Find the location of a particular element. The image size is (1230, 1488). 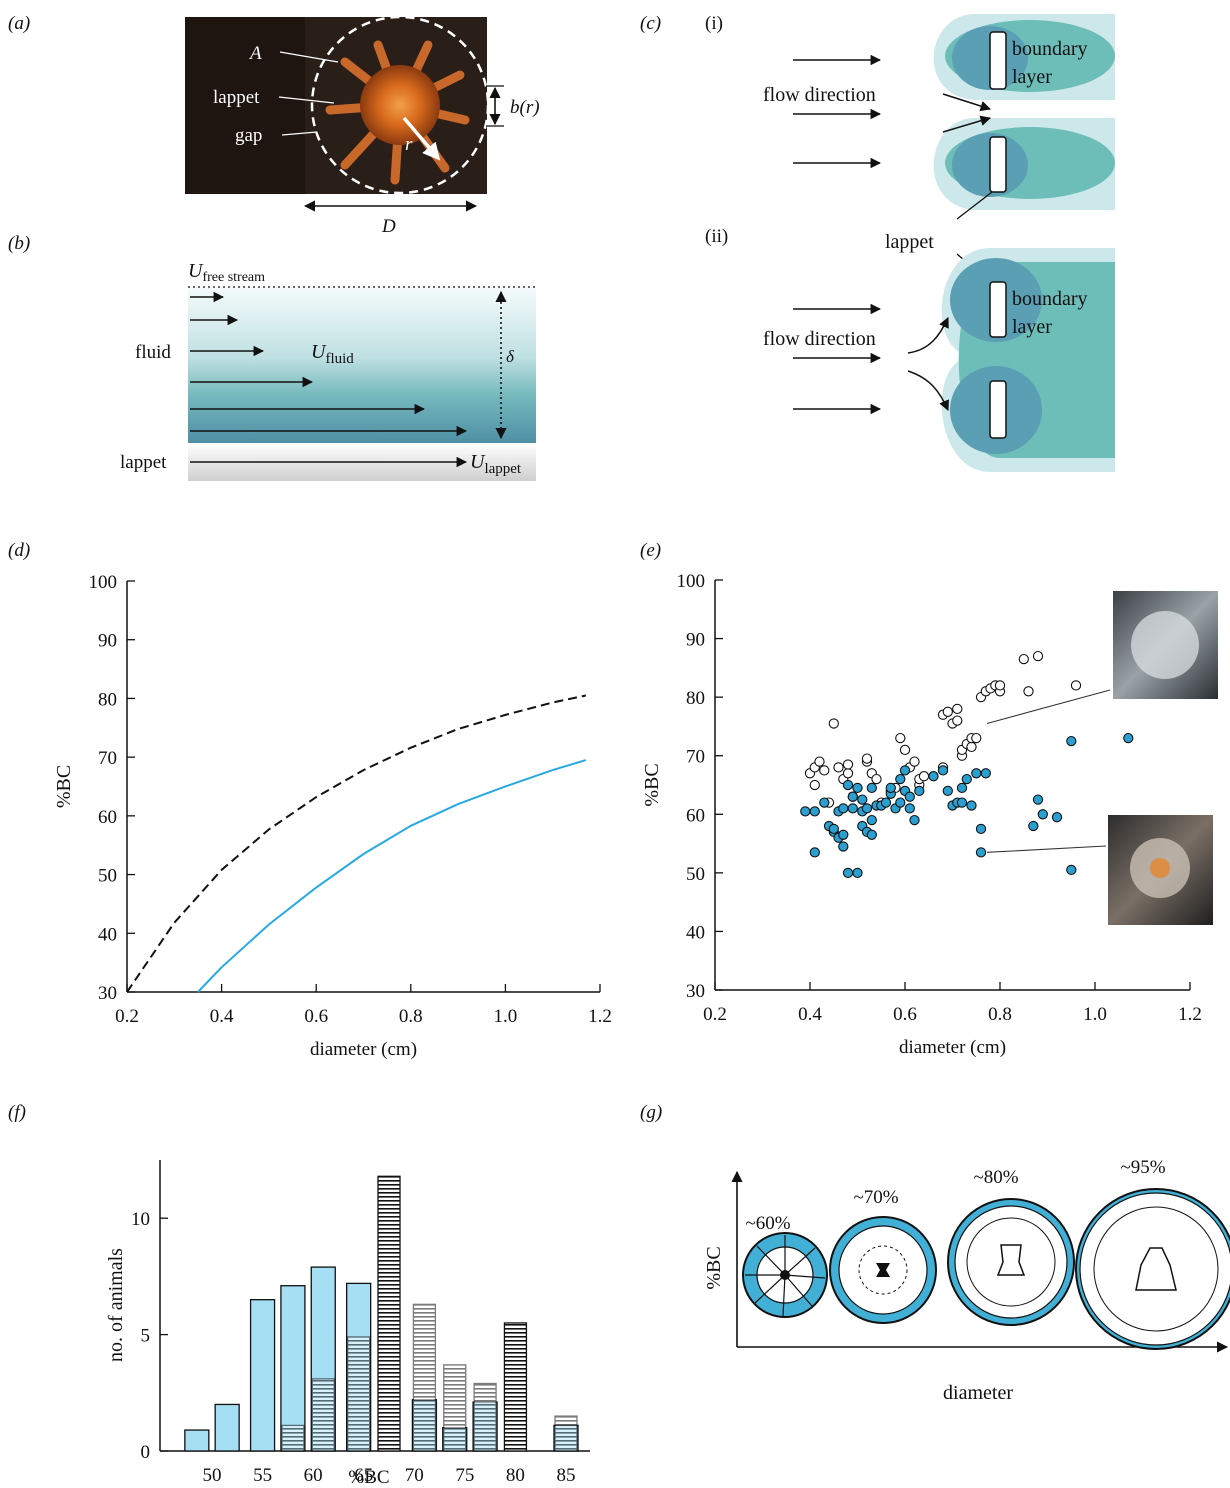

label-D: D is located at coordinates (388, 226).